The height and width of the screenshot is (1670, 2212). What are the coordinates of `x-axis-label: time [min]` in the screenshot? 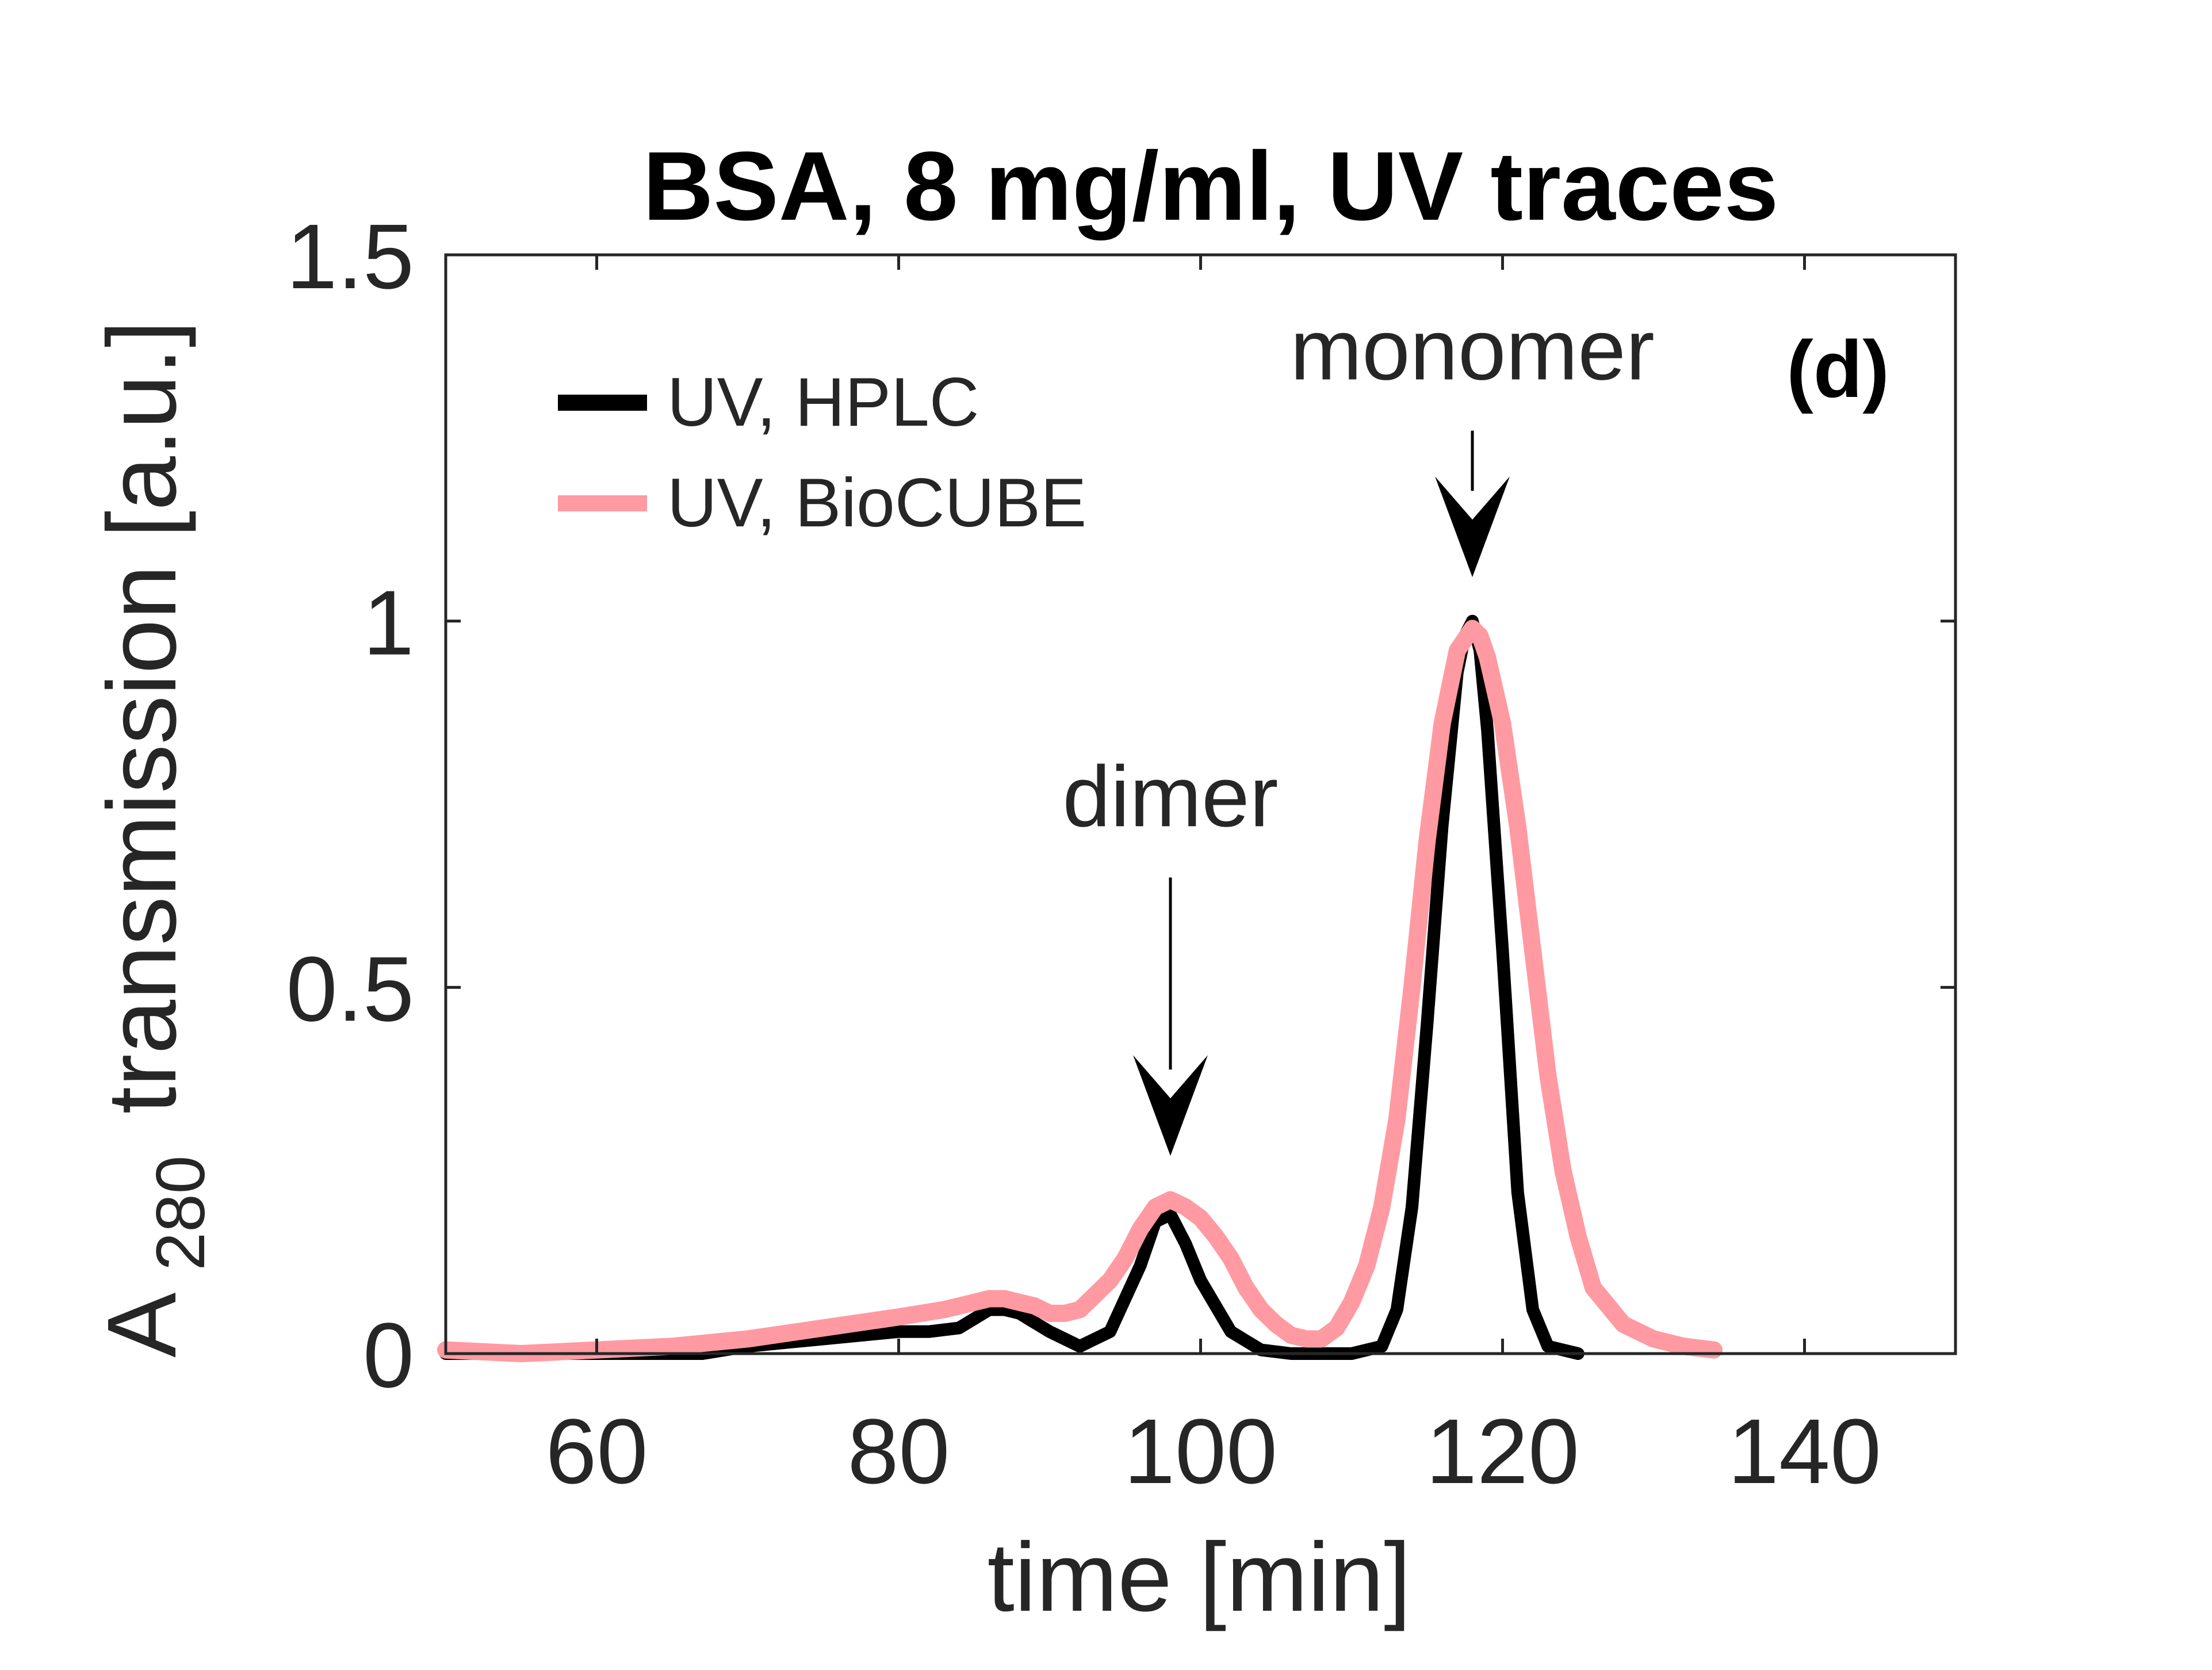 It's located at (1199, 1578).